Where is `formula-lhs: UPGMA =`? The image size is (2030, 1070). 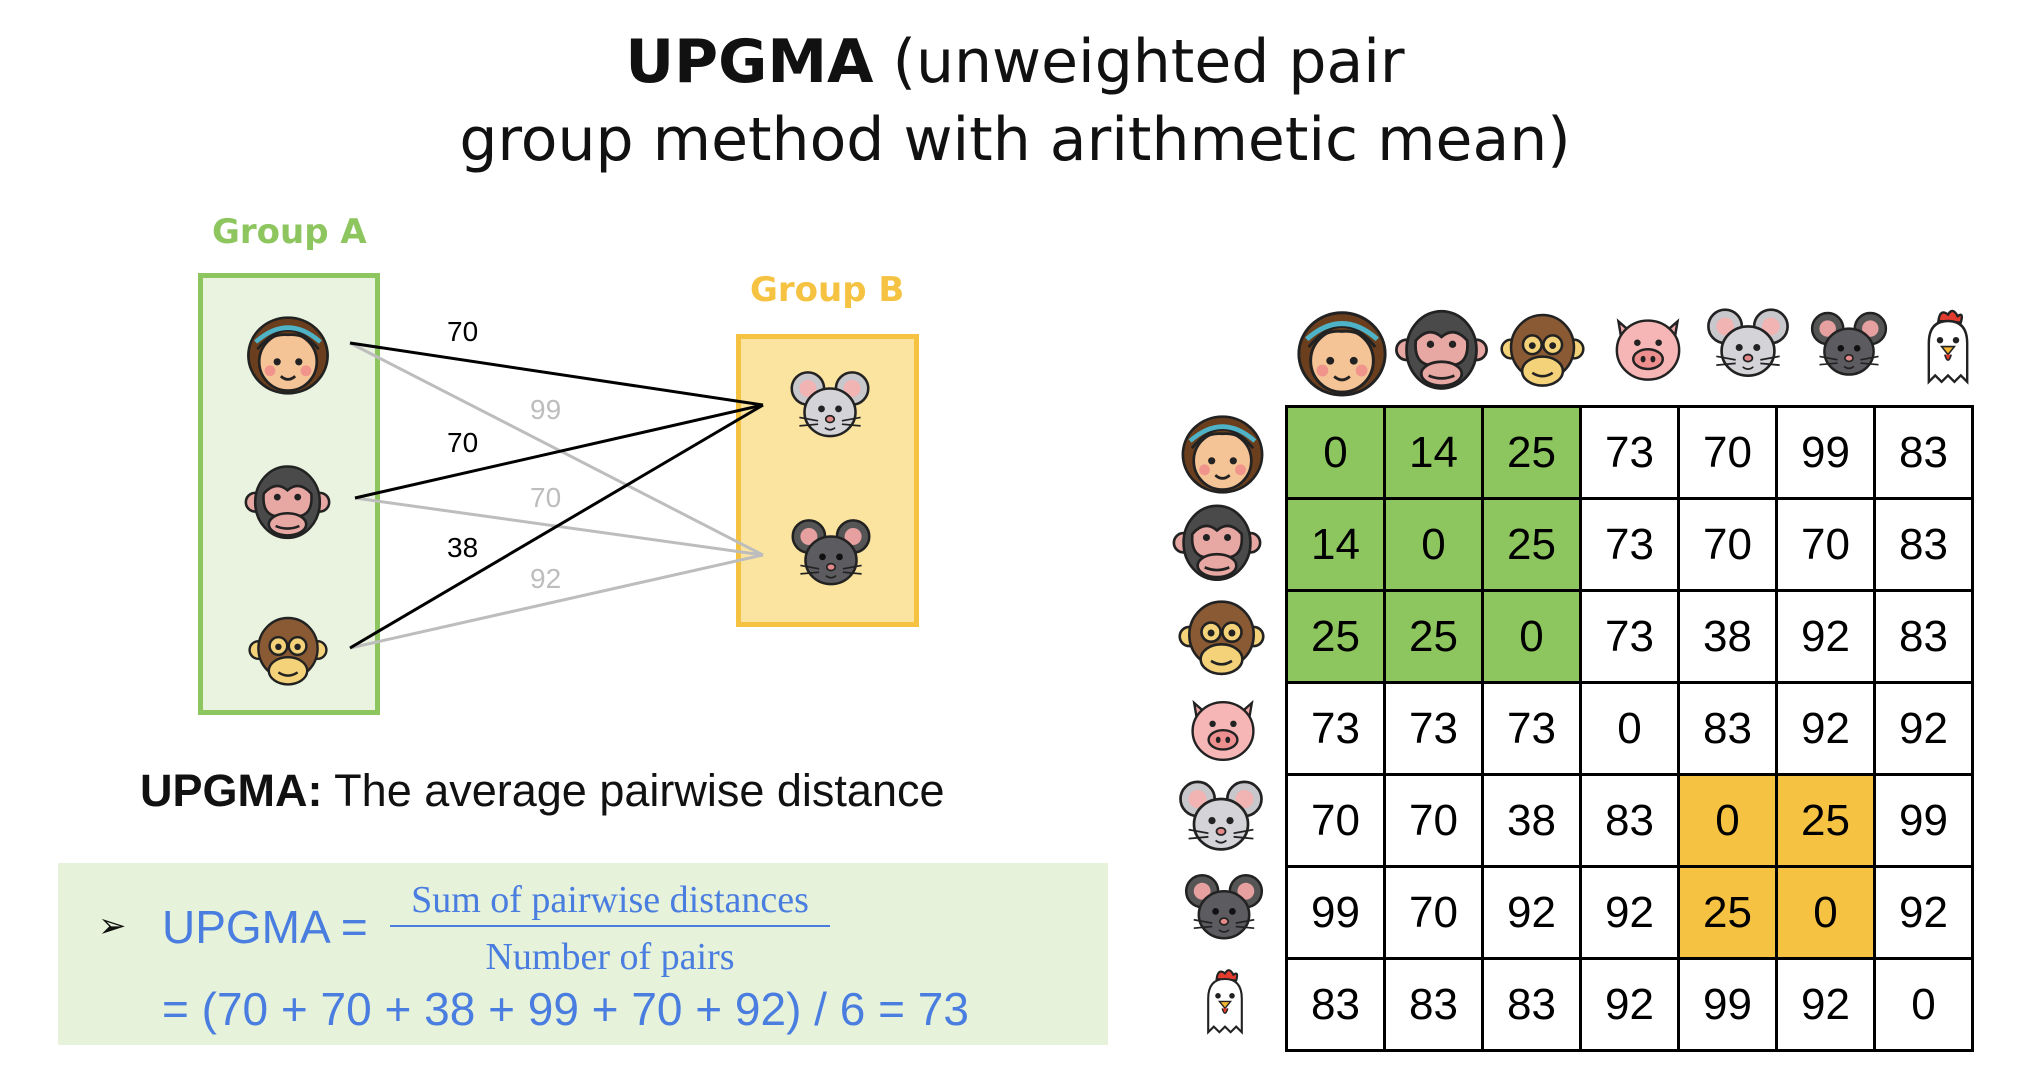 formula-lhs: UPGMA = is located at coordinates (265, 927).